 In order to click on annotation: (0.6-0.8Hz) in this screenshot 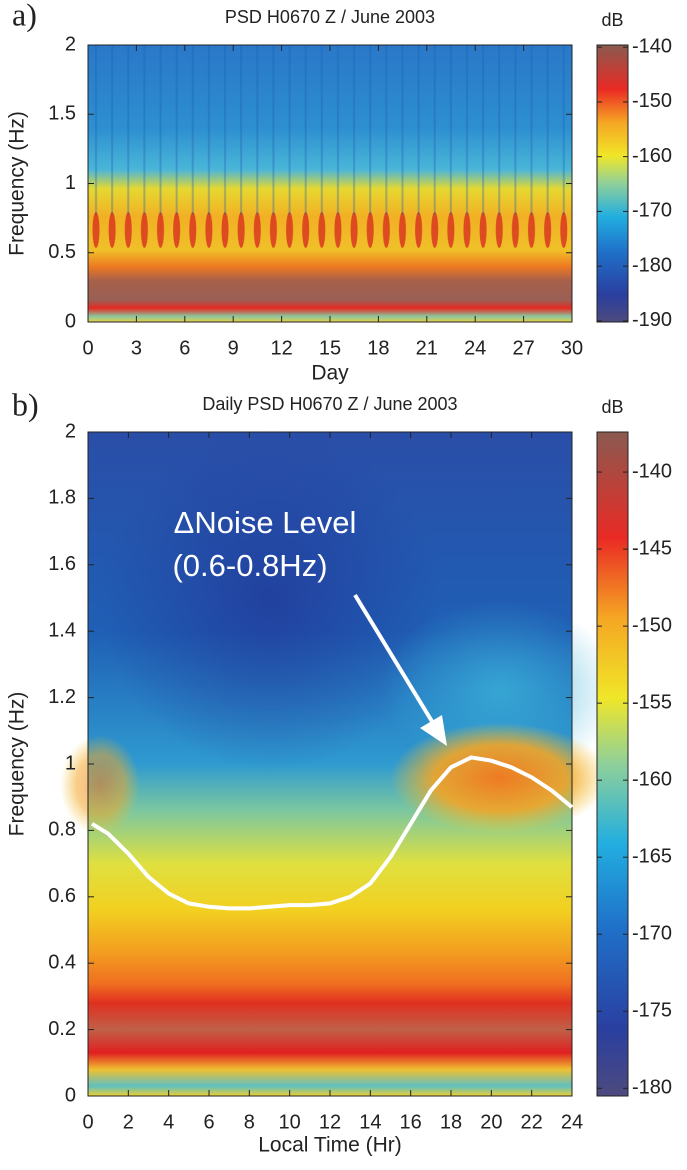, I will do `click(249, 565)`.